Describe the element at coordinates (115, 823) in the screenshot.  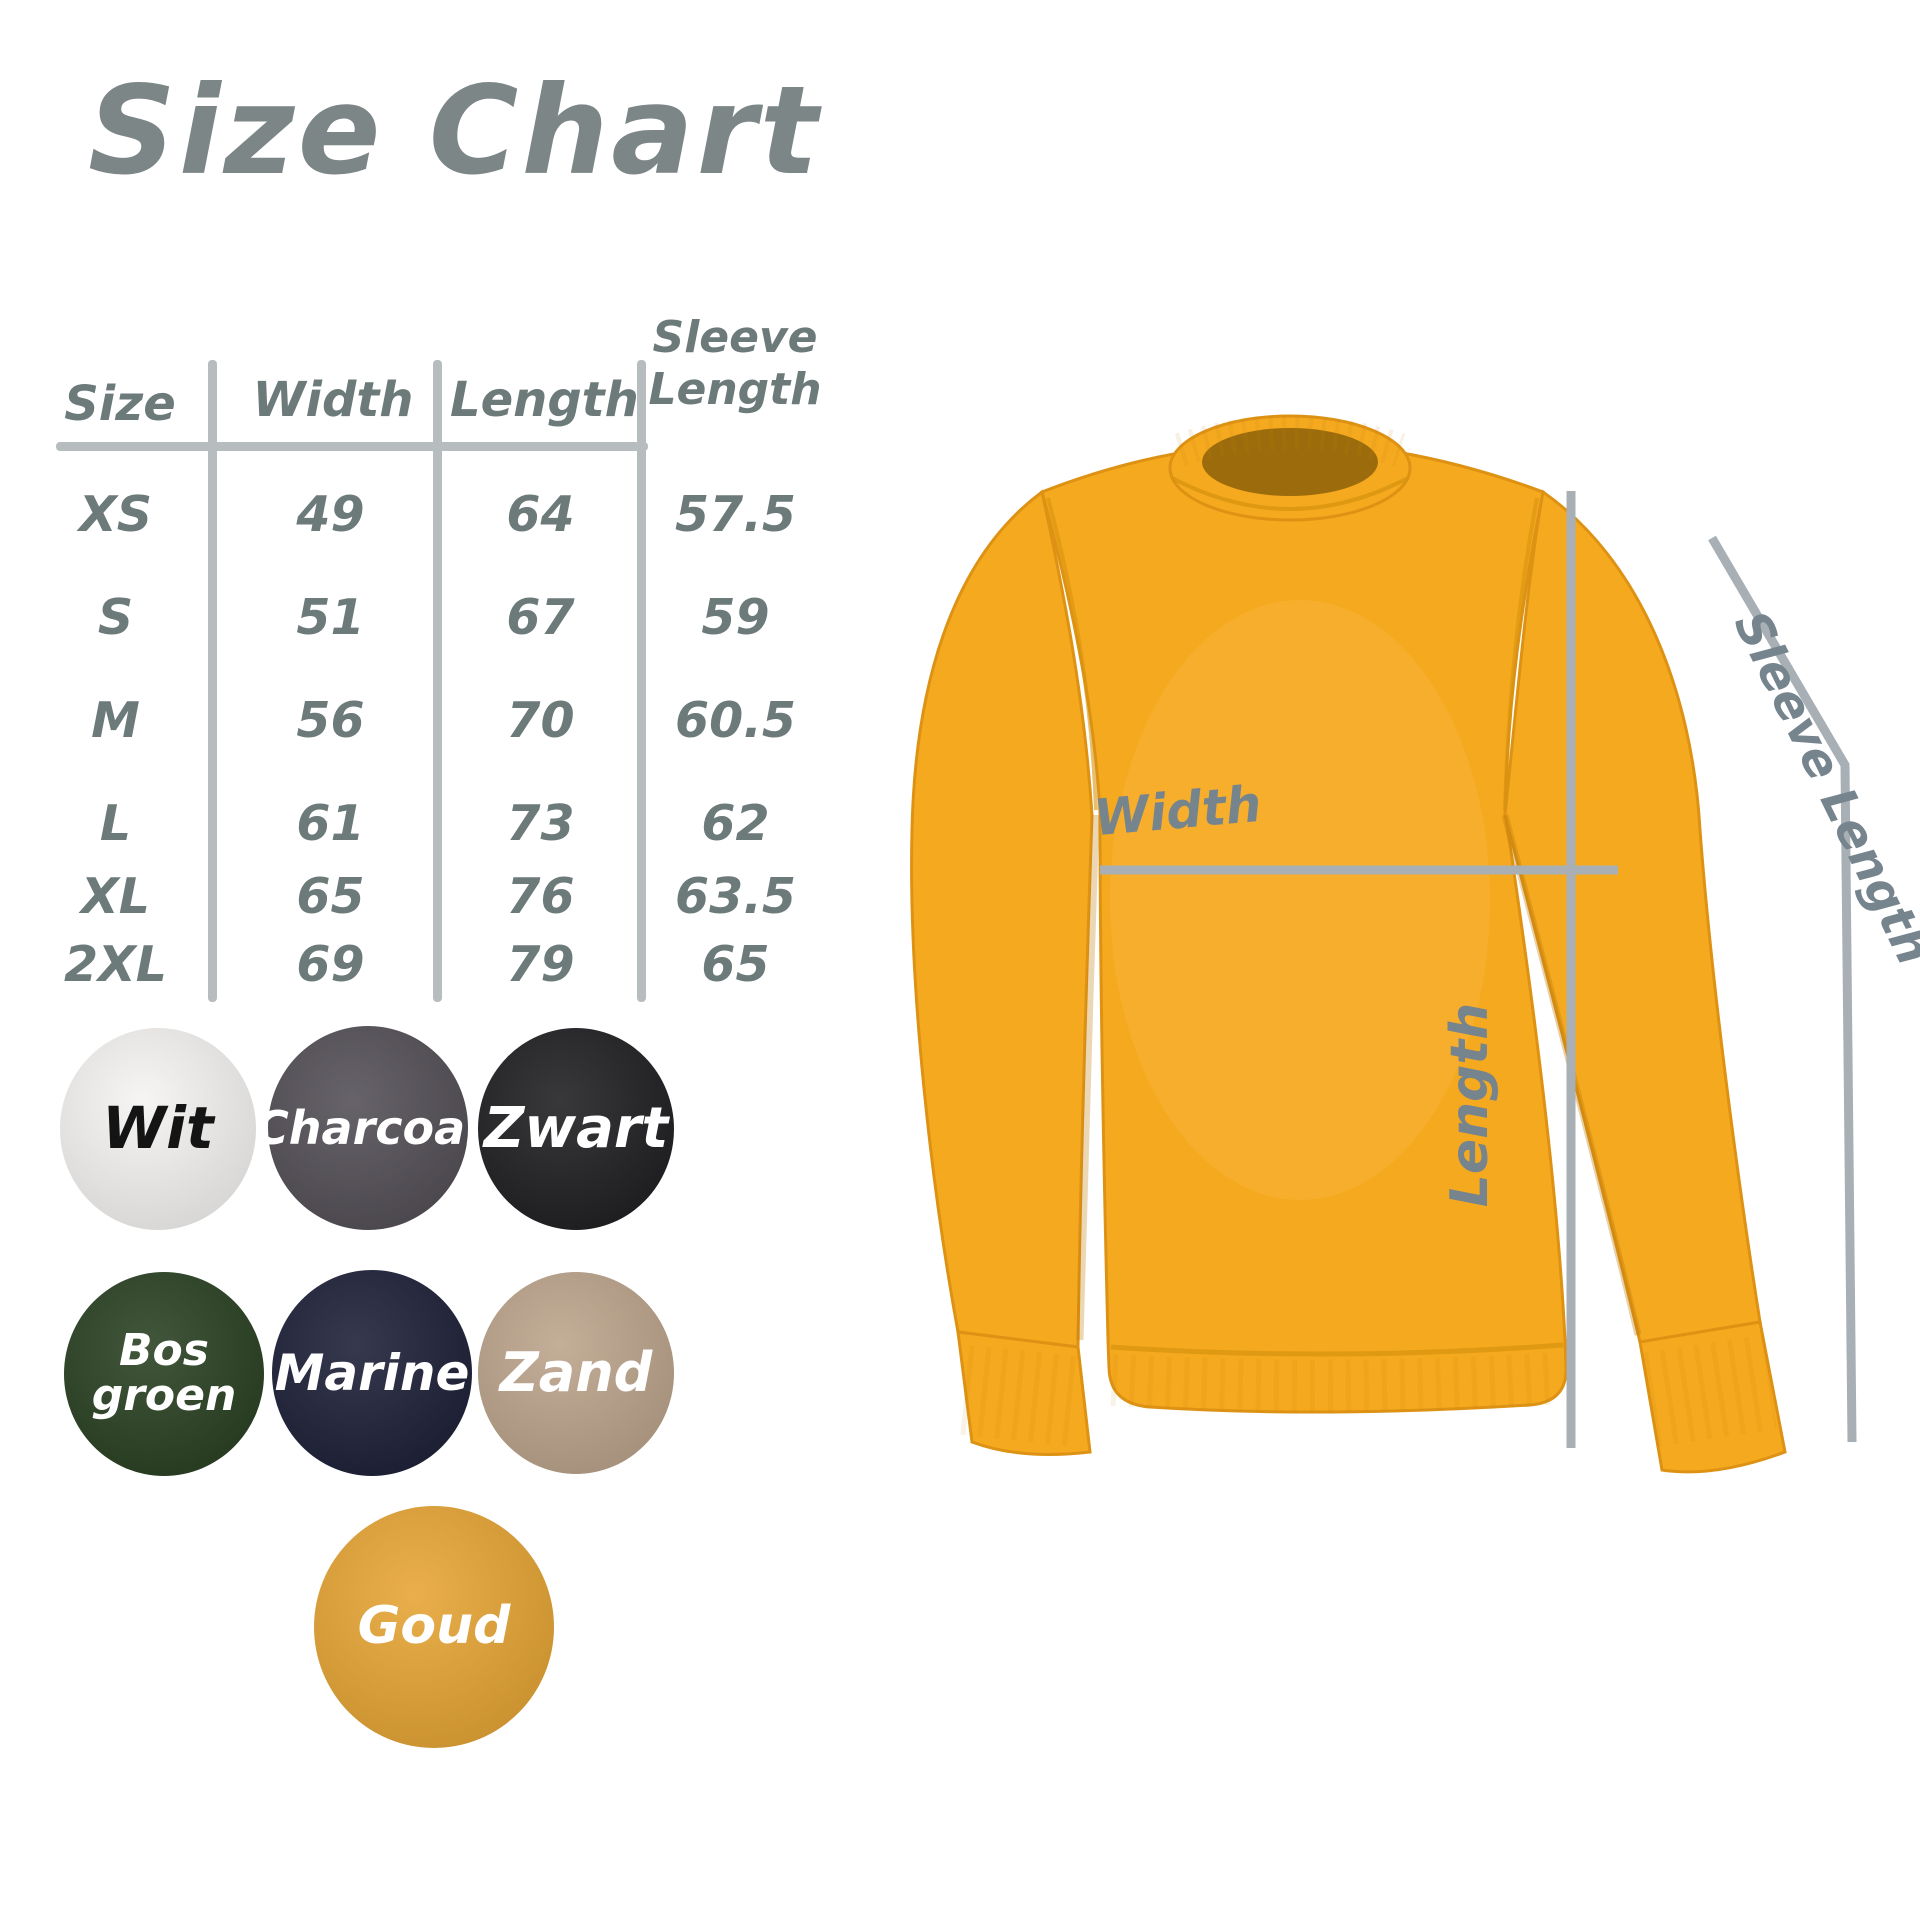
I see `cell-size: L` at that location.